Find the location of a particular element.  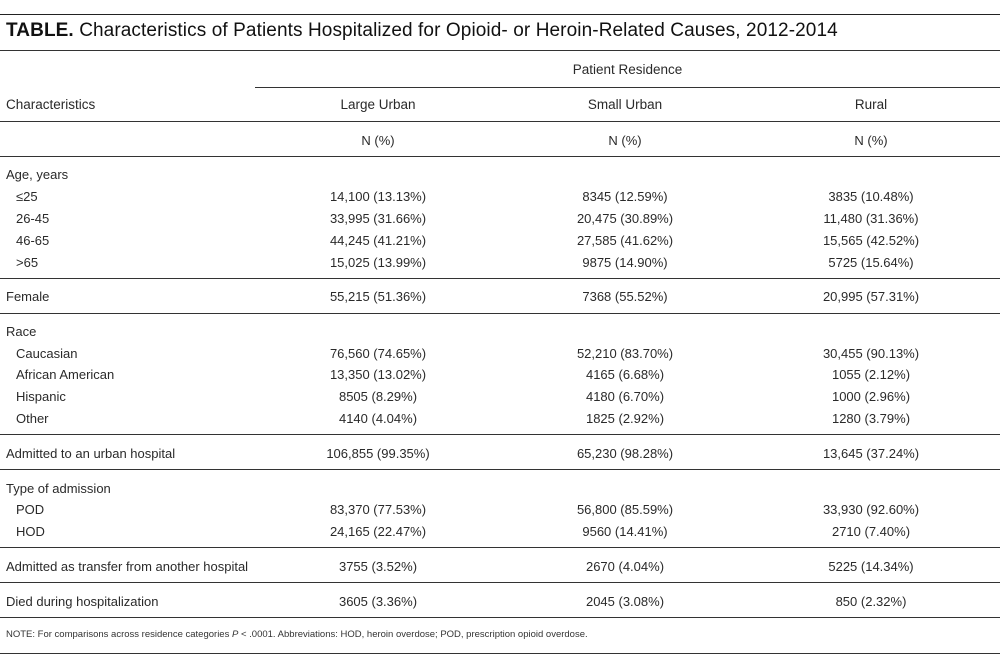

table-cell: 14,100 (13.13%) is located at coordinates (378, 196).